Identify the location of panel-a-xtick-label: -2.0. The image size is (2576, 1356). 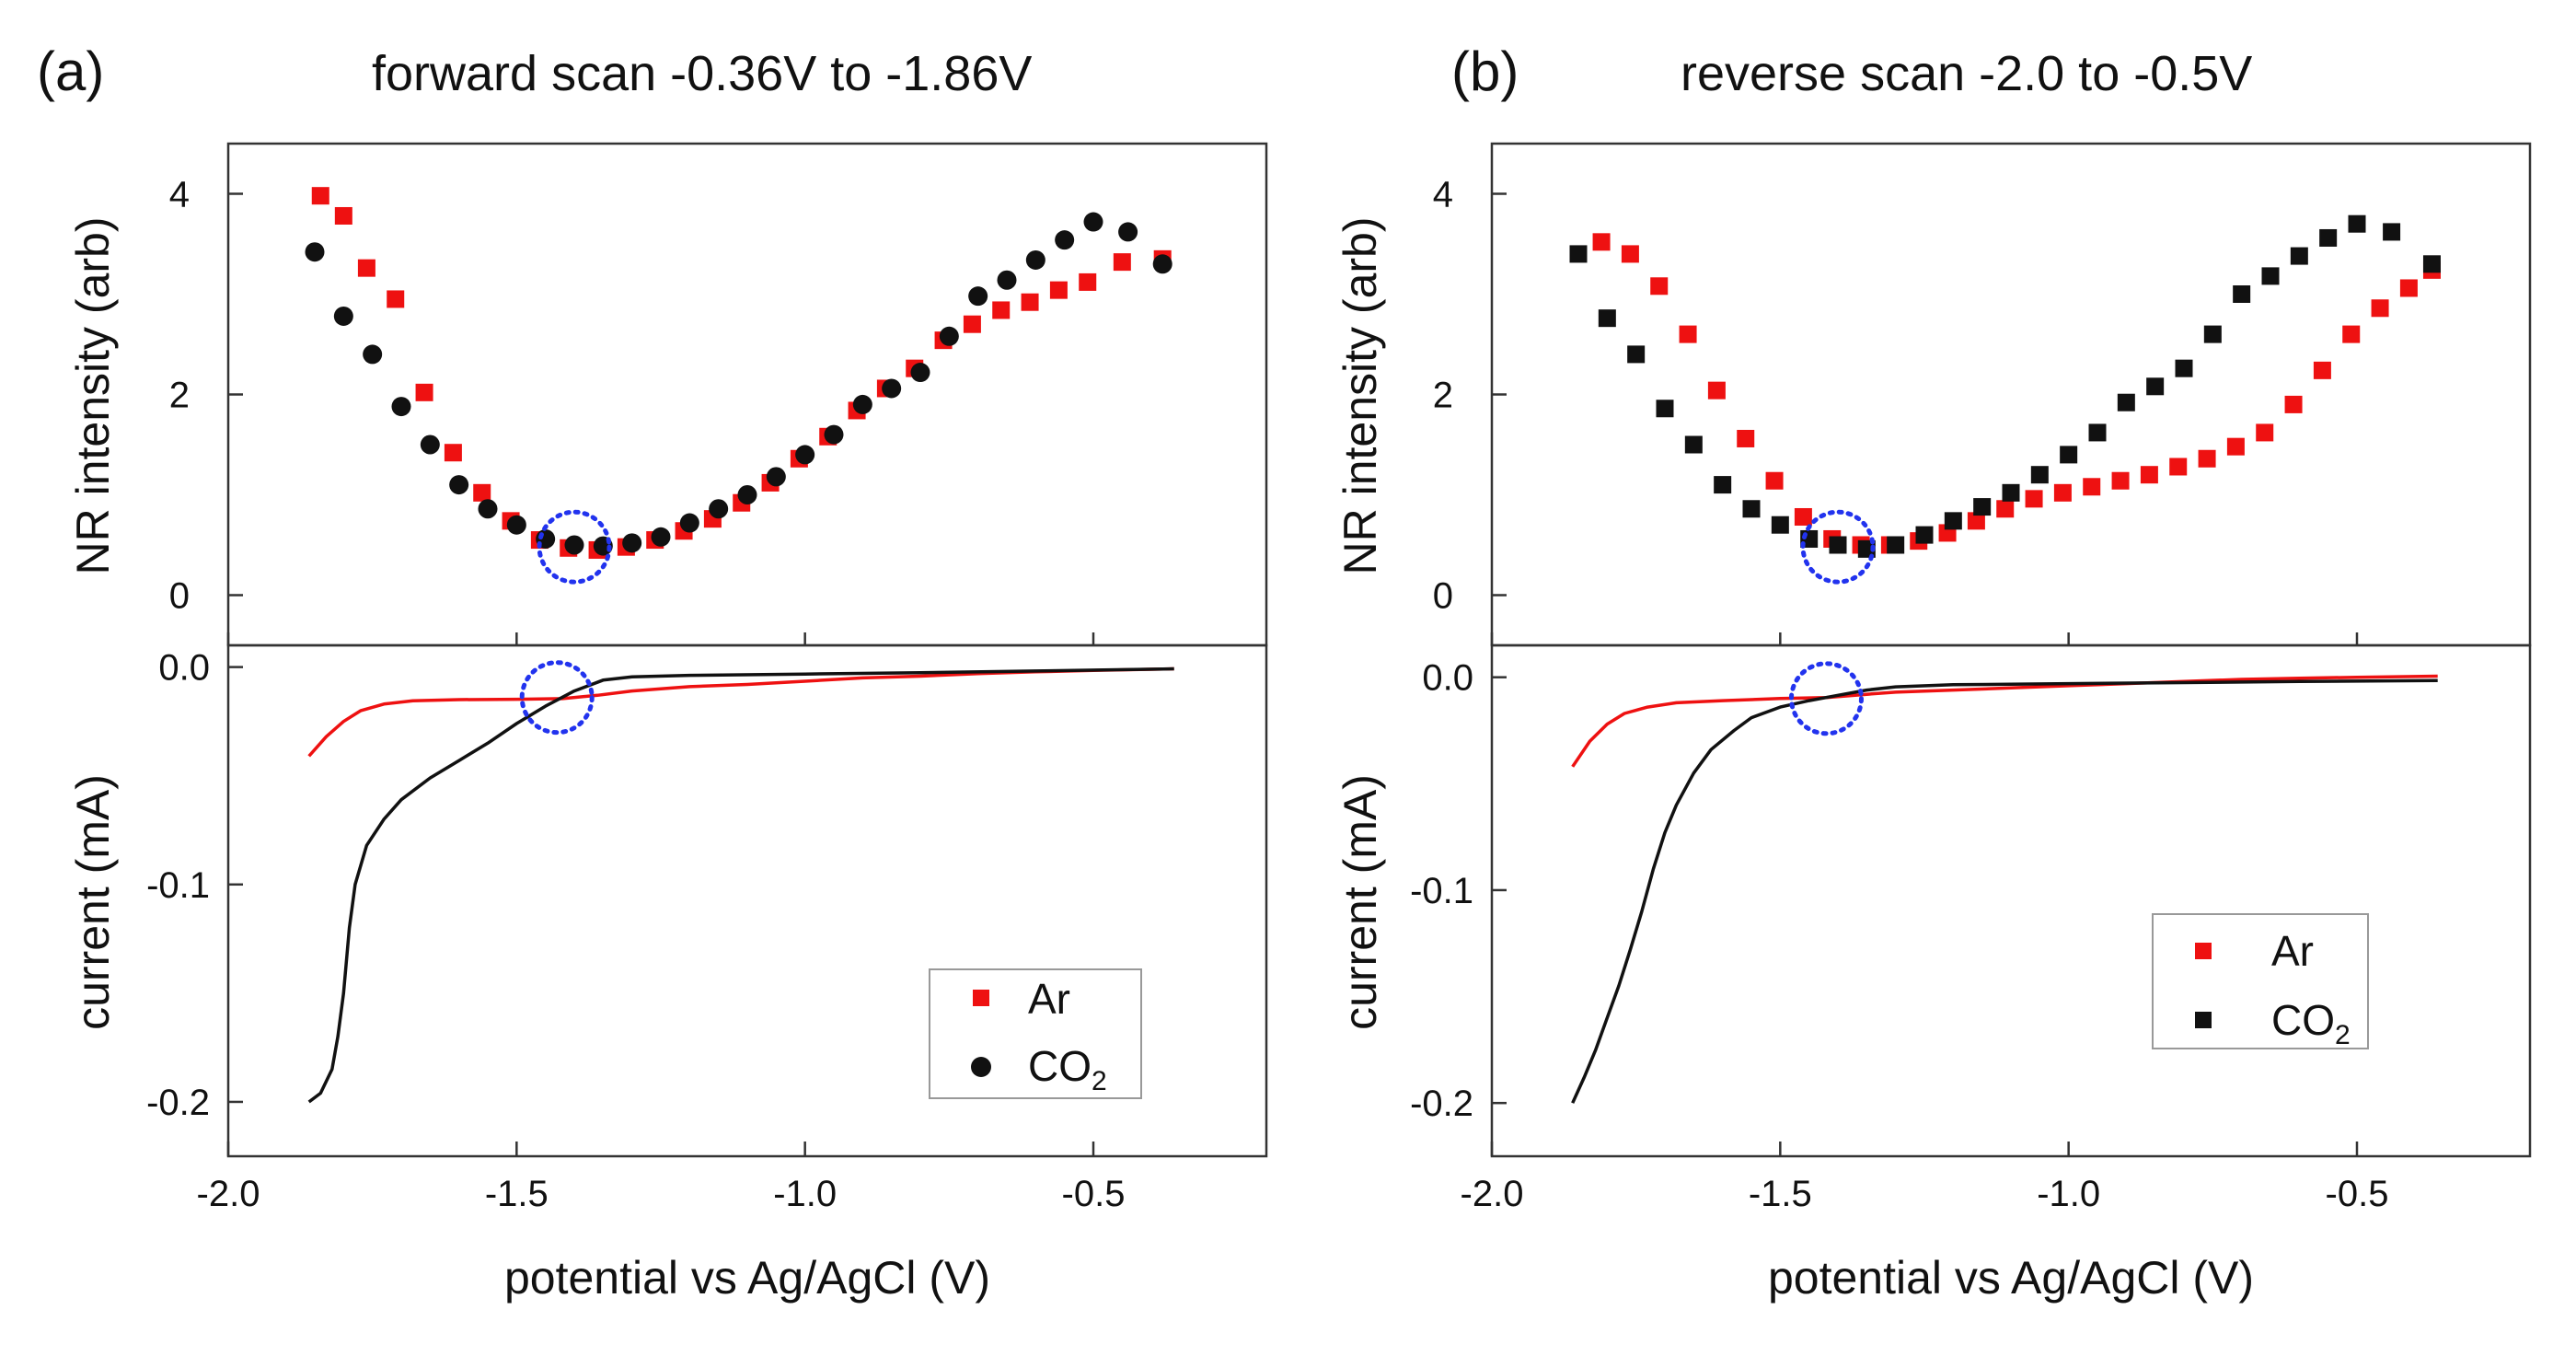
(228, 1194).